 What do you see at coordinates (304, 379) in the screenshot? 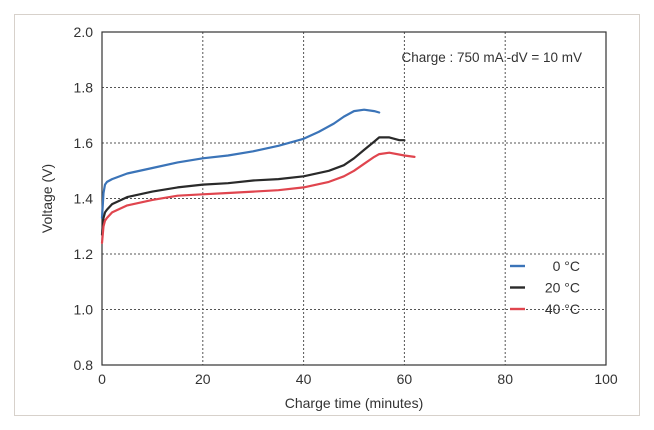
I see `x-tick-label: 40` at bounding box center [304, 379].